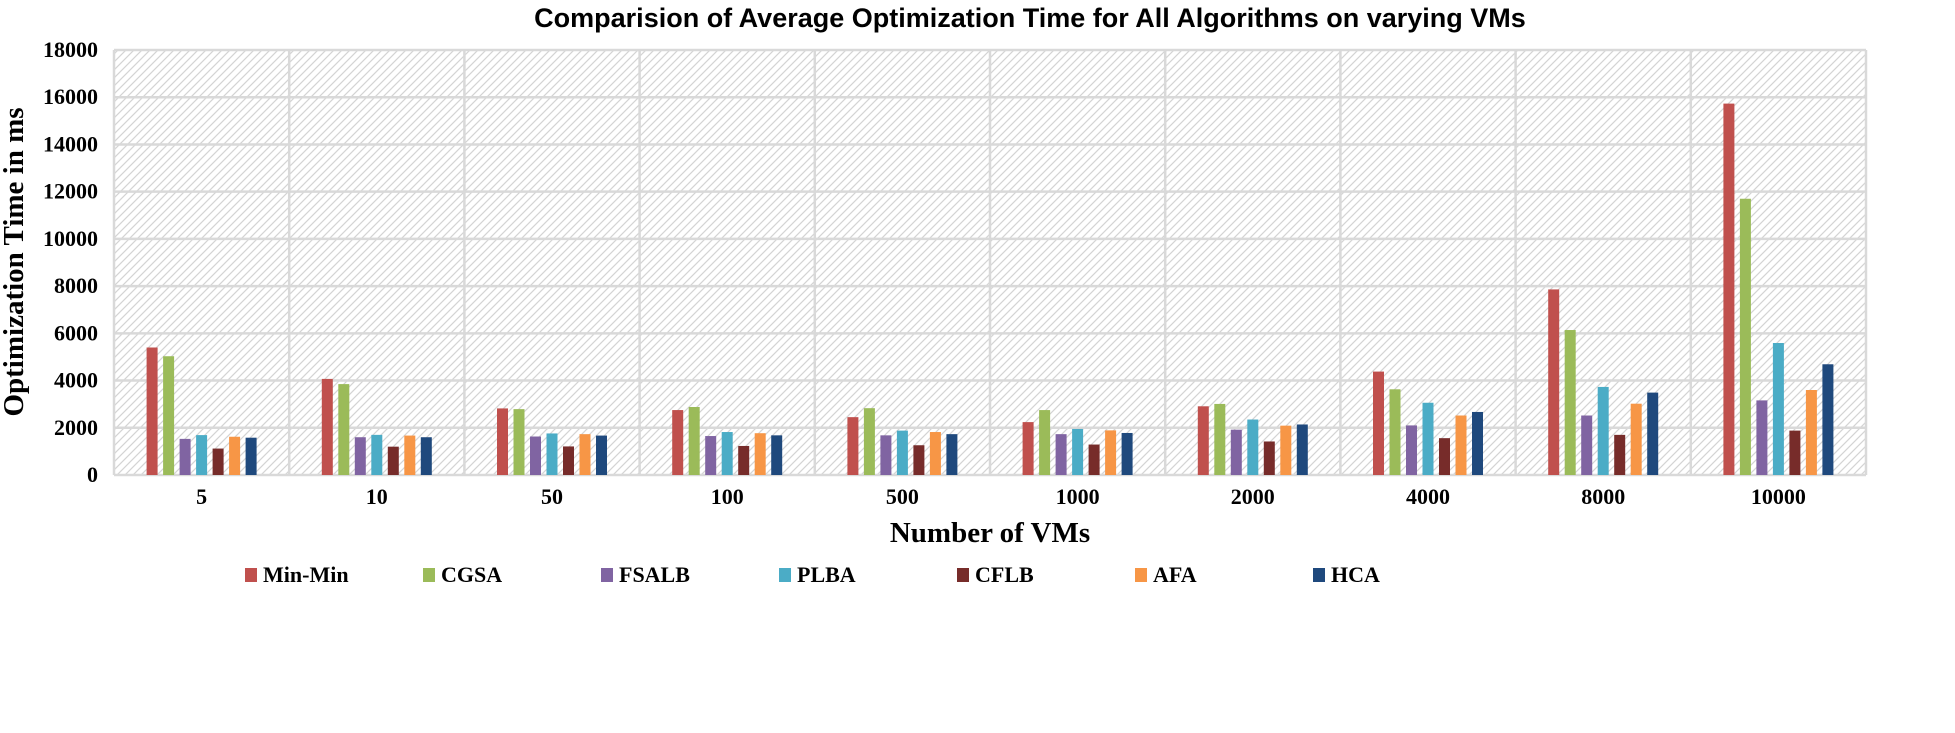 The image size is (1955, 733). What do you see at coordinates (92, 474) in the screenshot?
I see `y-tick-label: 0` at bounding box center [92, 474].